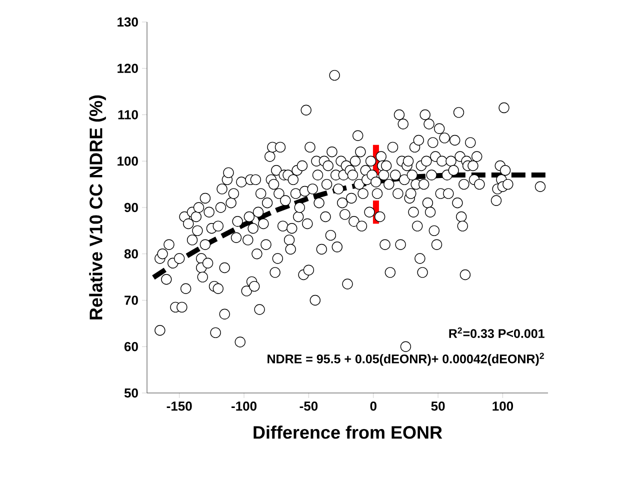 This screenshot has width=623, height=478. I want to click on y-axis-title: Relative V10 CC NDRE (%), so click(97, 207).